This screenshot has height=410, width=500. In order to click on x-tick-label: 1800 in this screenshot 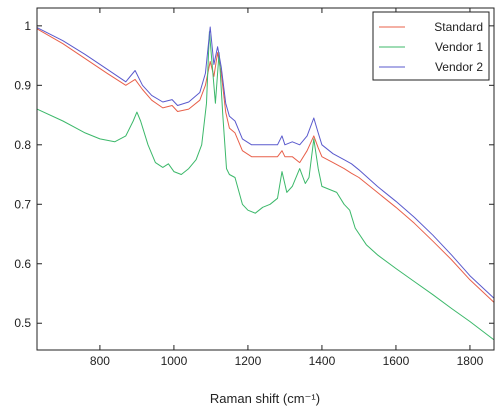, I will do `click(470, 361)`.